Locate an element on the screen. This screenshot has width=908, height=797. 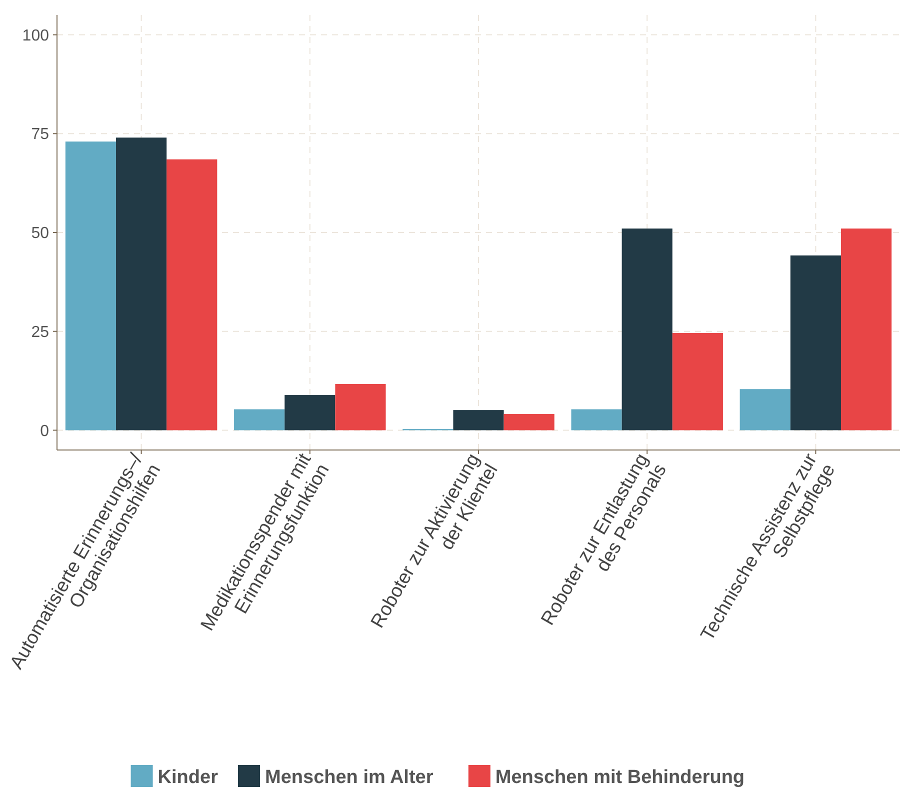
y-tick-label: 50 is located at coordinates (40, 233).